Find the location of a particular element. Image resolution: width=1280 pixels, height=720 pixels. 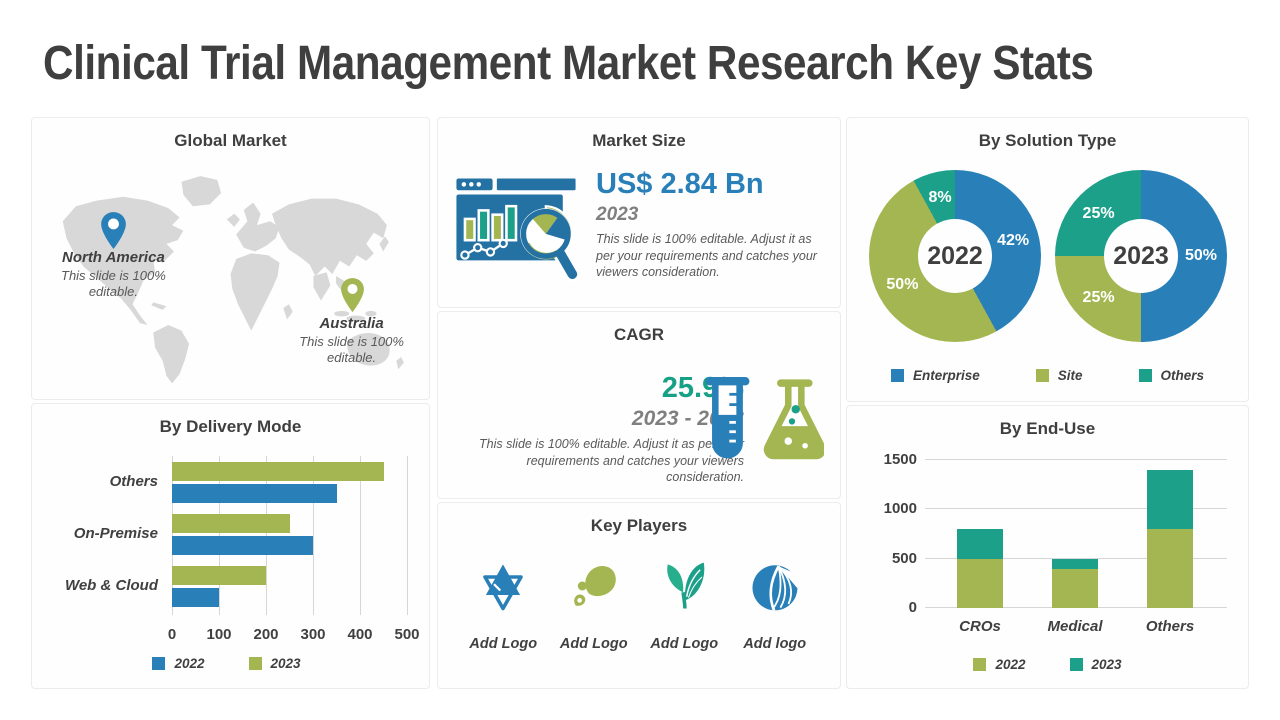

delivery-plot is located at coordinates (290, 535).